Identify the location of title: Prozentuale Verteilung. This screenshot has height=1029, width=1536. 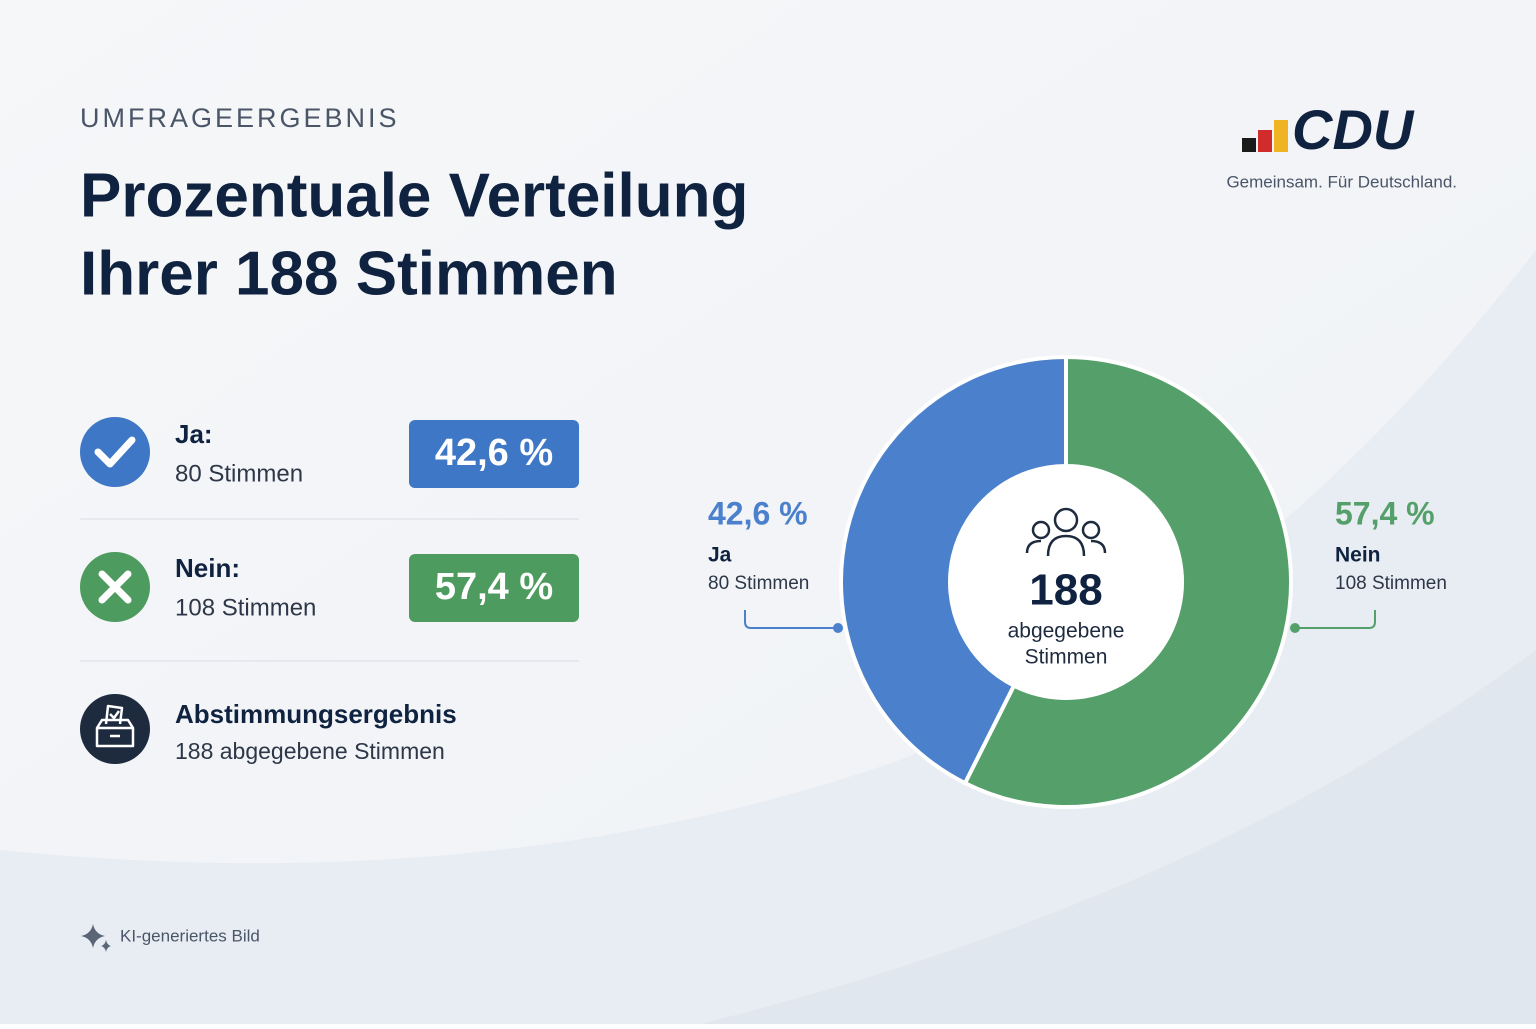
(414, 195).